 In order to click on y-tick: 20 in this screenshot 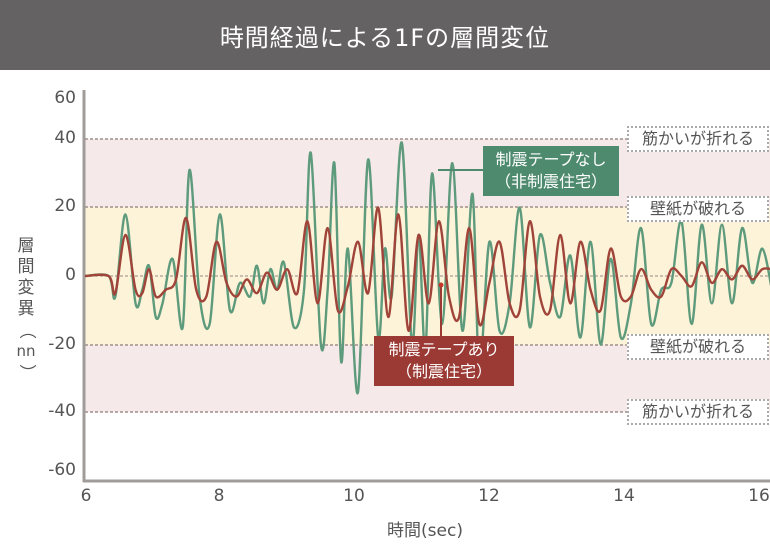, I will do `click(65, 206)`.